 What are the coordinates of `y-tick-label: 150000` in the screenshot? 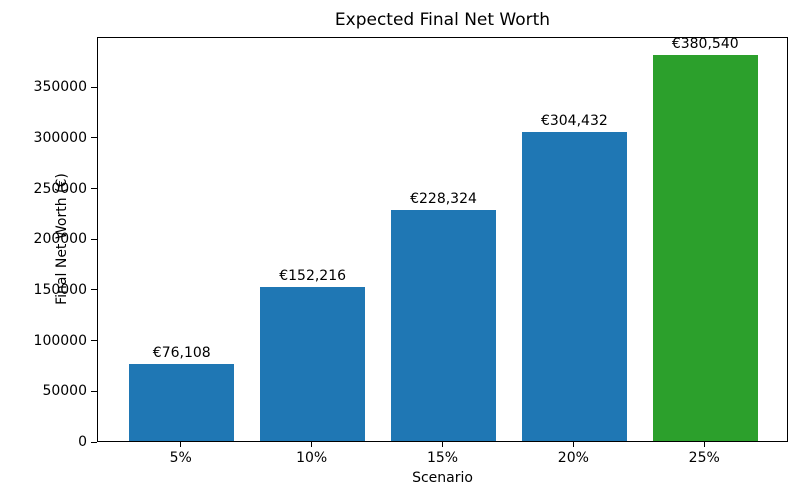 It's located at (60, 289).